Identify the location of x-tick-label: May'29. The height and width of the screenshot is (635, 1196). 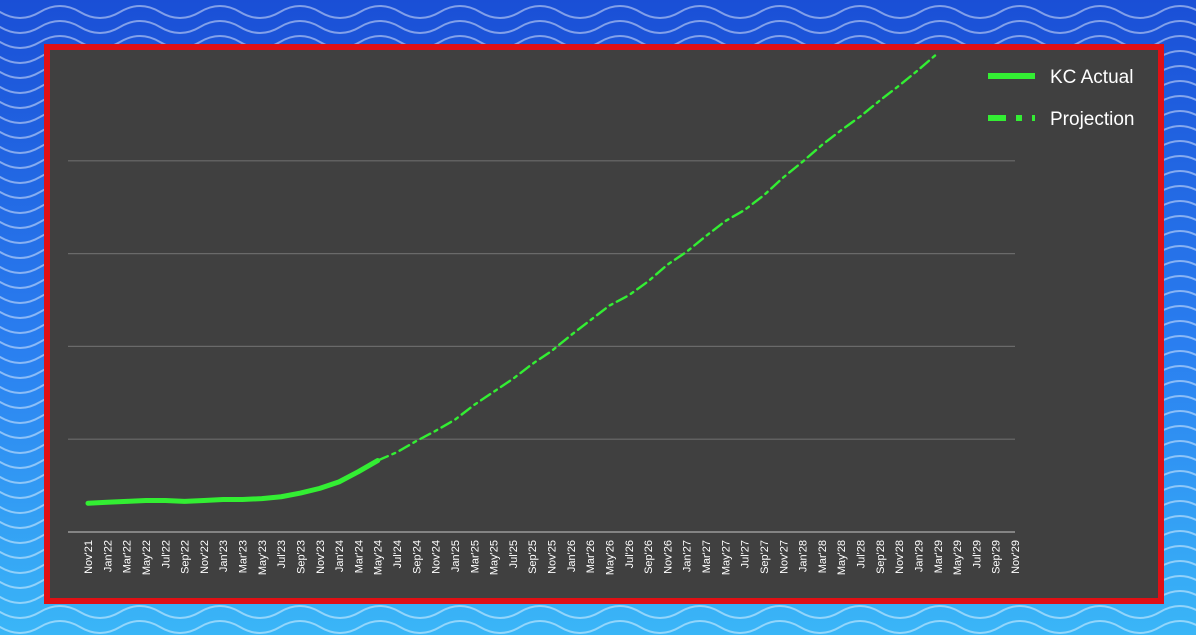
(958, 557).